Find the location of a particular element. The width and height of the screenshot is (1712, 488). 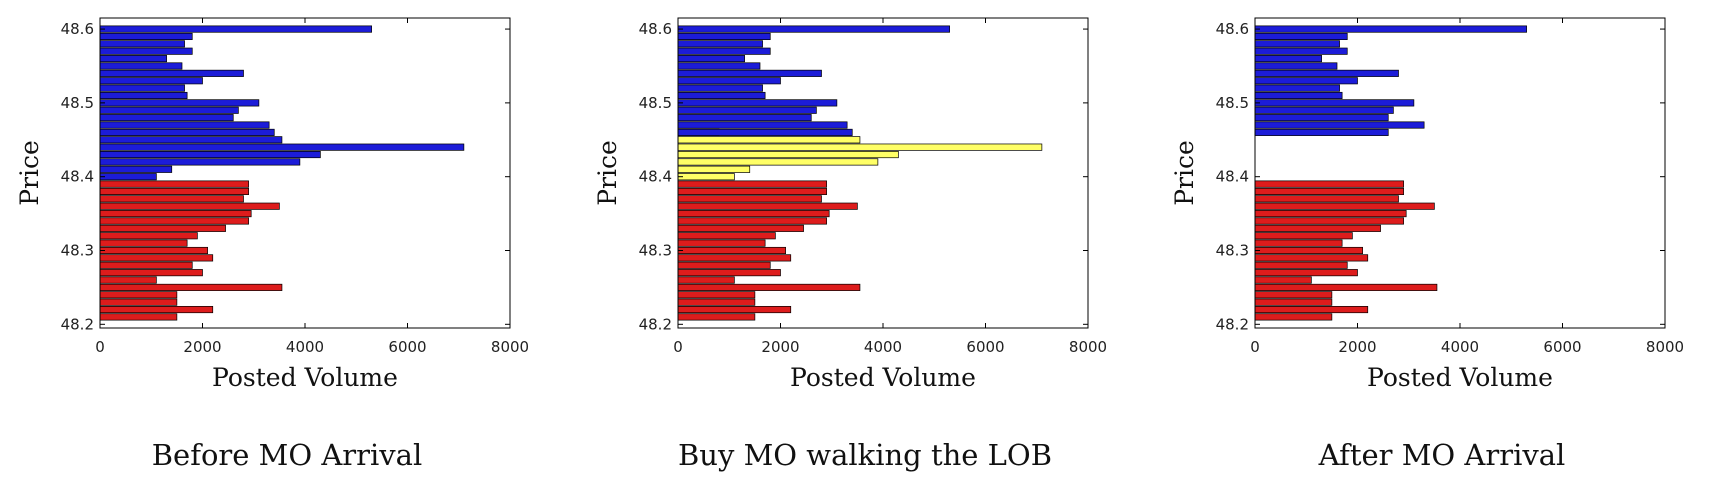

series-consumed is located at coordinates (860, 154).